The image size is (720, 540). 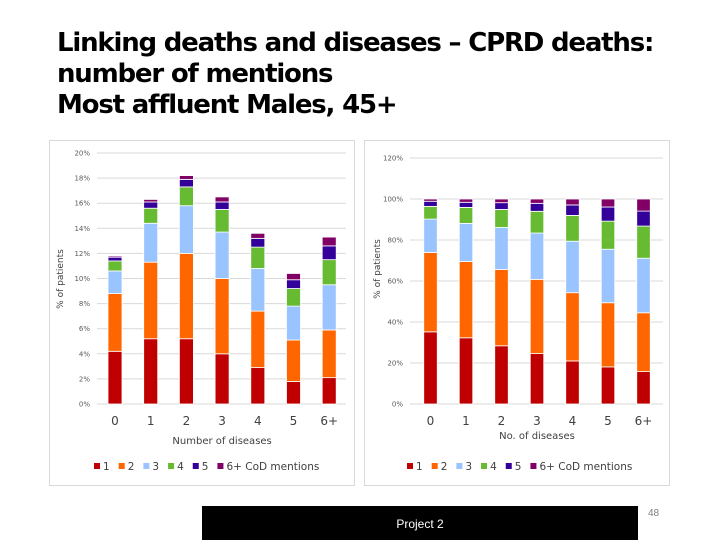 I want to click on footer-bar: Project 2, so click(x=420, y=523).